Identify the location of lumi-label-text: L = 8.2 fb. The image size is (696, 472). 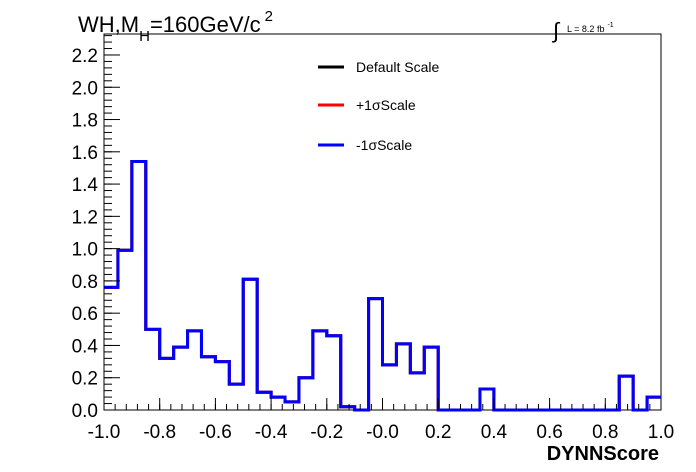
(585, 29).